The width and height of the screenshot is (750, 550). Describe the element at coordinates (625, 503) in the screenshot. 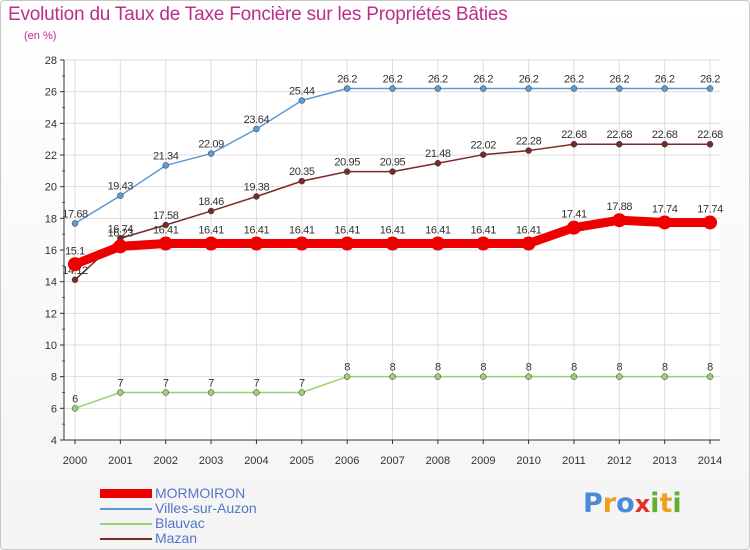

I see `logo-letter: o` at that location.